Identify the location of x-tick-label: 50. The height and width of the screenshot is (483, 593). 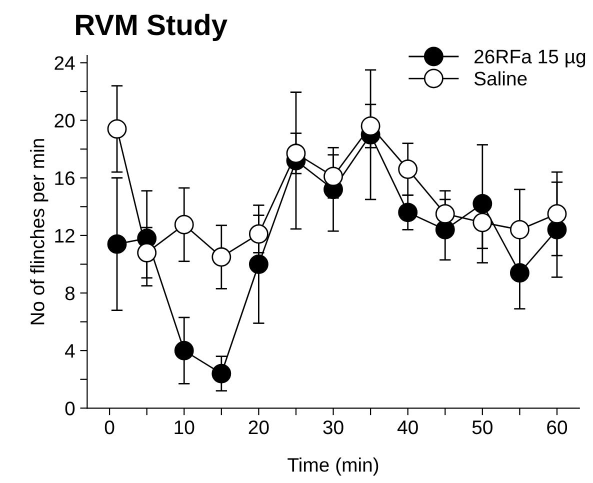
(482, 427).